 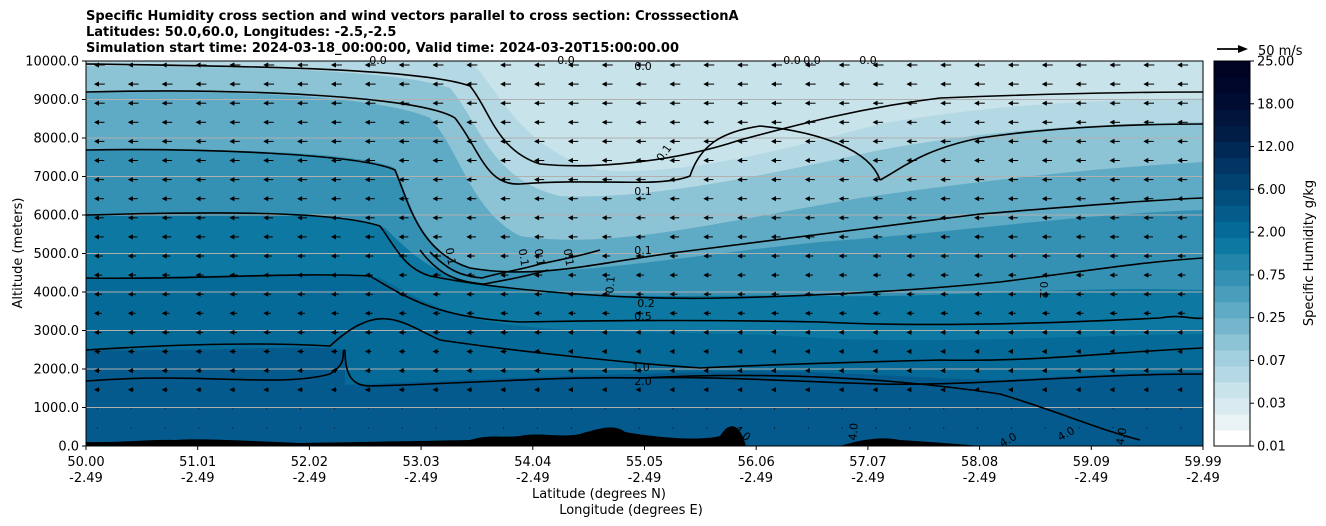 What do you see at coordinates (52, 62) in the screenshot?
I see `y-tick-label: 10000.0` at bounding box center [52, 62].